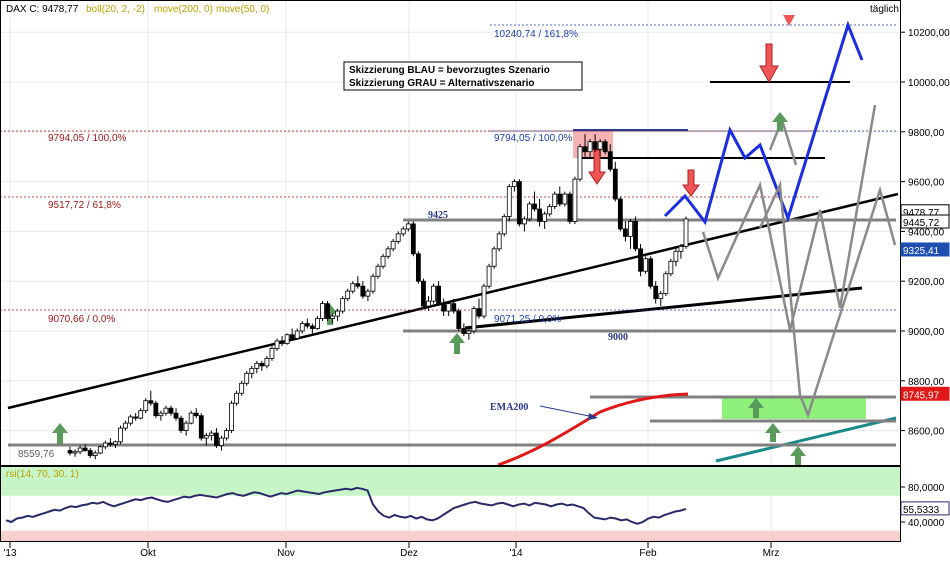 The height and width of the screenshot is (561, 950). Describe the element at coordinates (926, 133) in the screenshot. I see `y-tick-label: 9800,00` at that location.